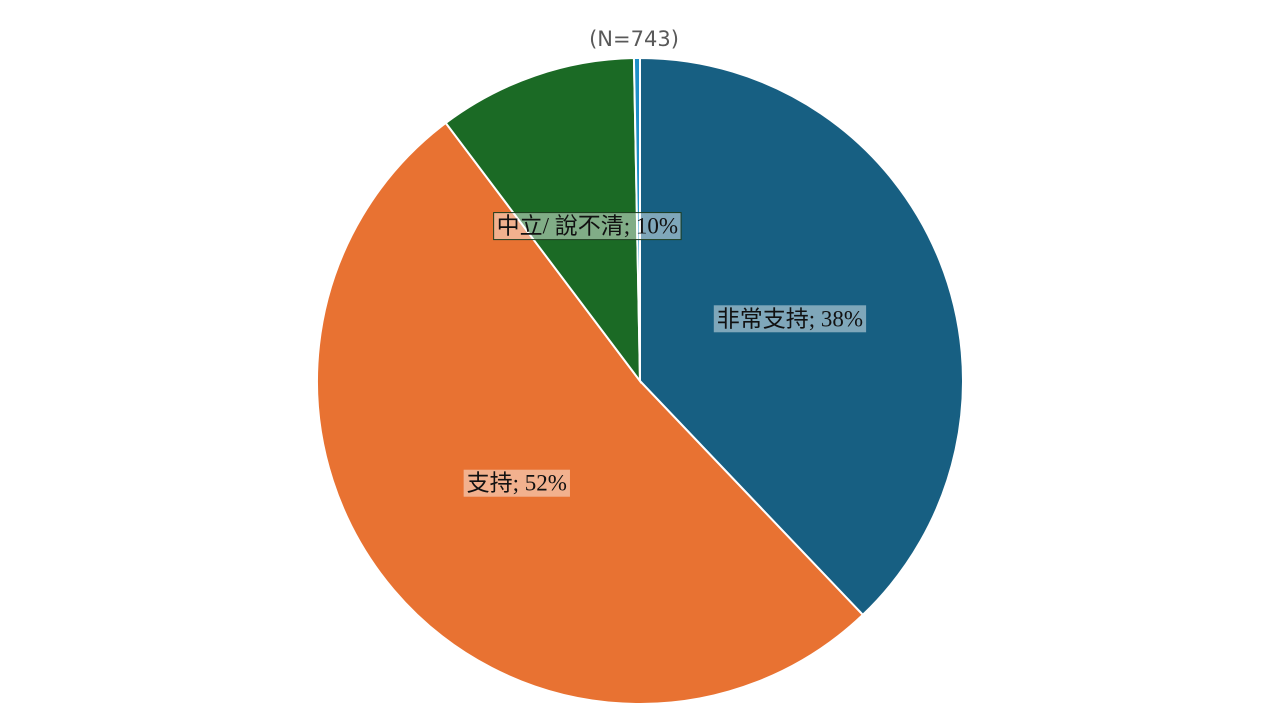 This screenshot has width=1280, height=720. I want to click on chart-subtitle: (N=743), so click(634, 39).